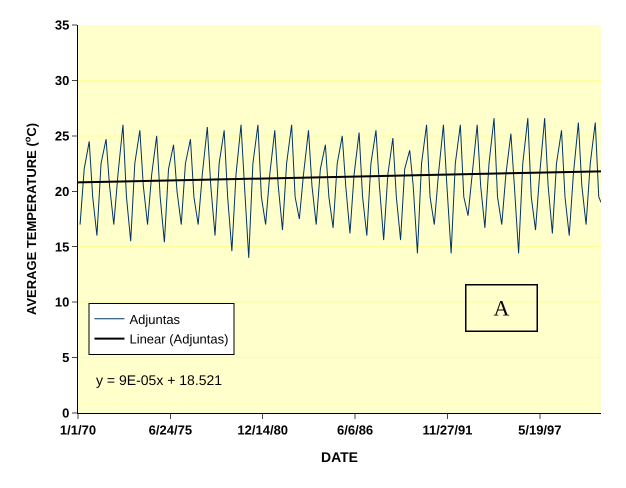 The image size is (626, 488). I want to click on annotation: A, so click(502, 308).